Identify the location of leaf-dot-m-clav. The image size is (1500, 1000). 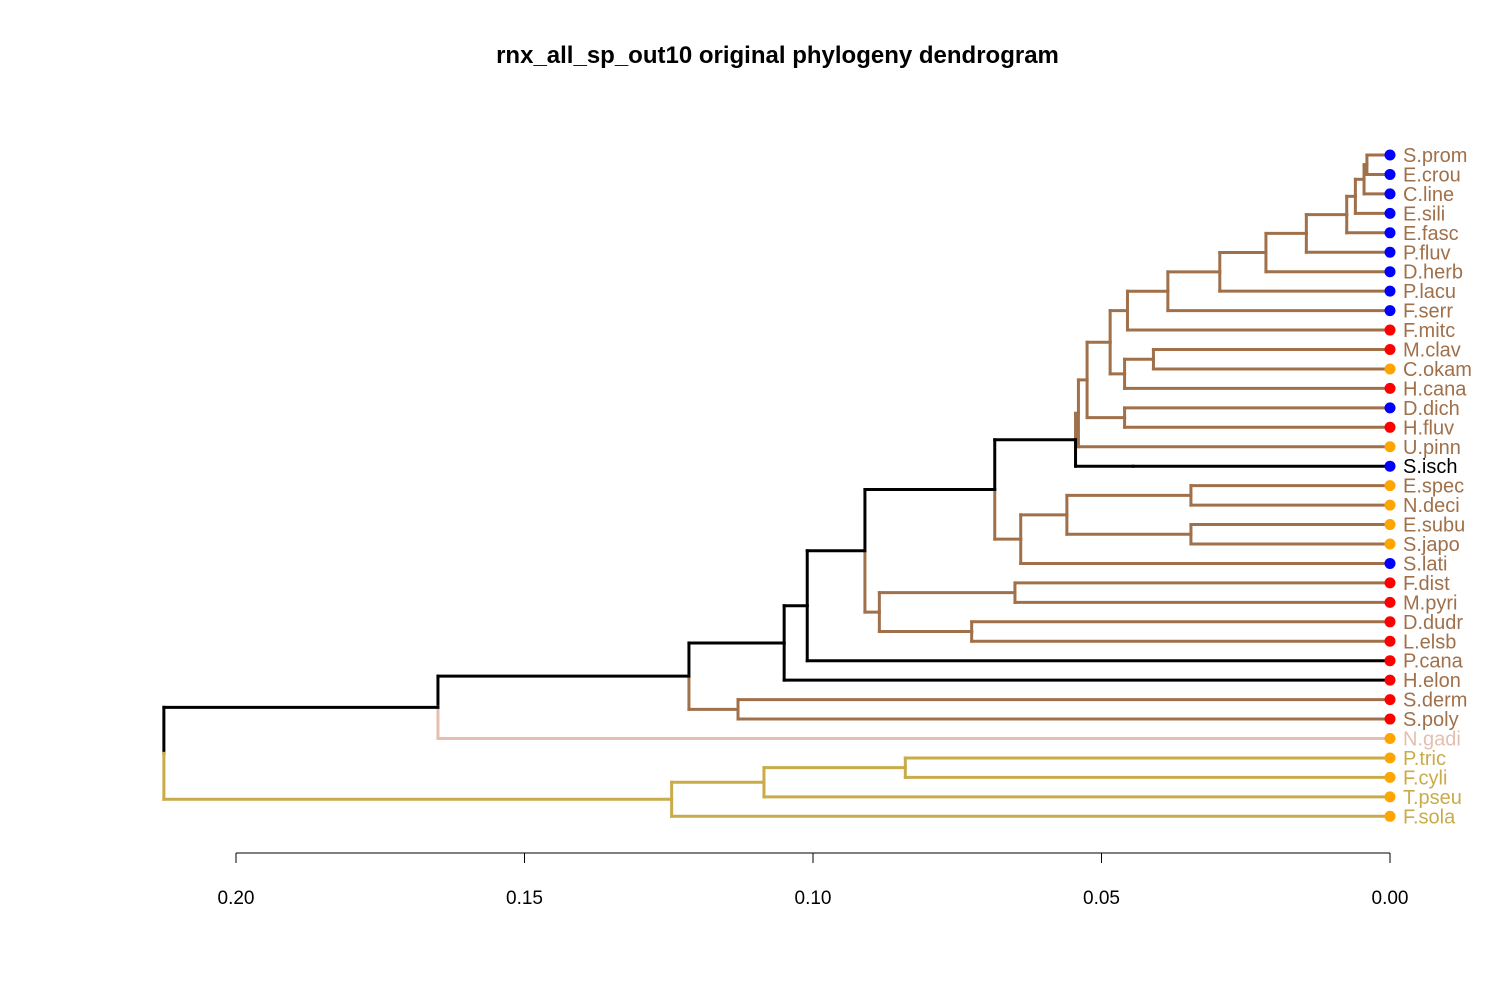
(1390, 349).